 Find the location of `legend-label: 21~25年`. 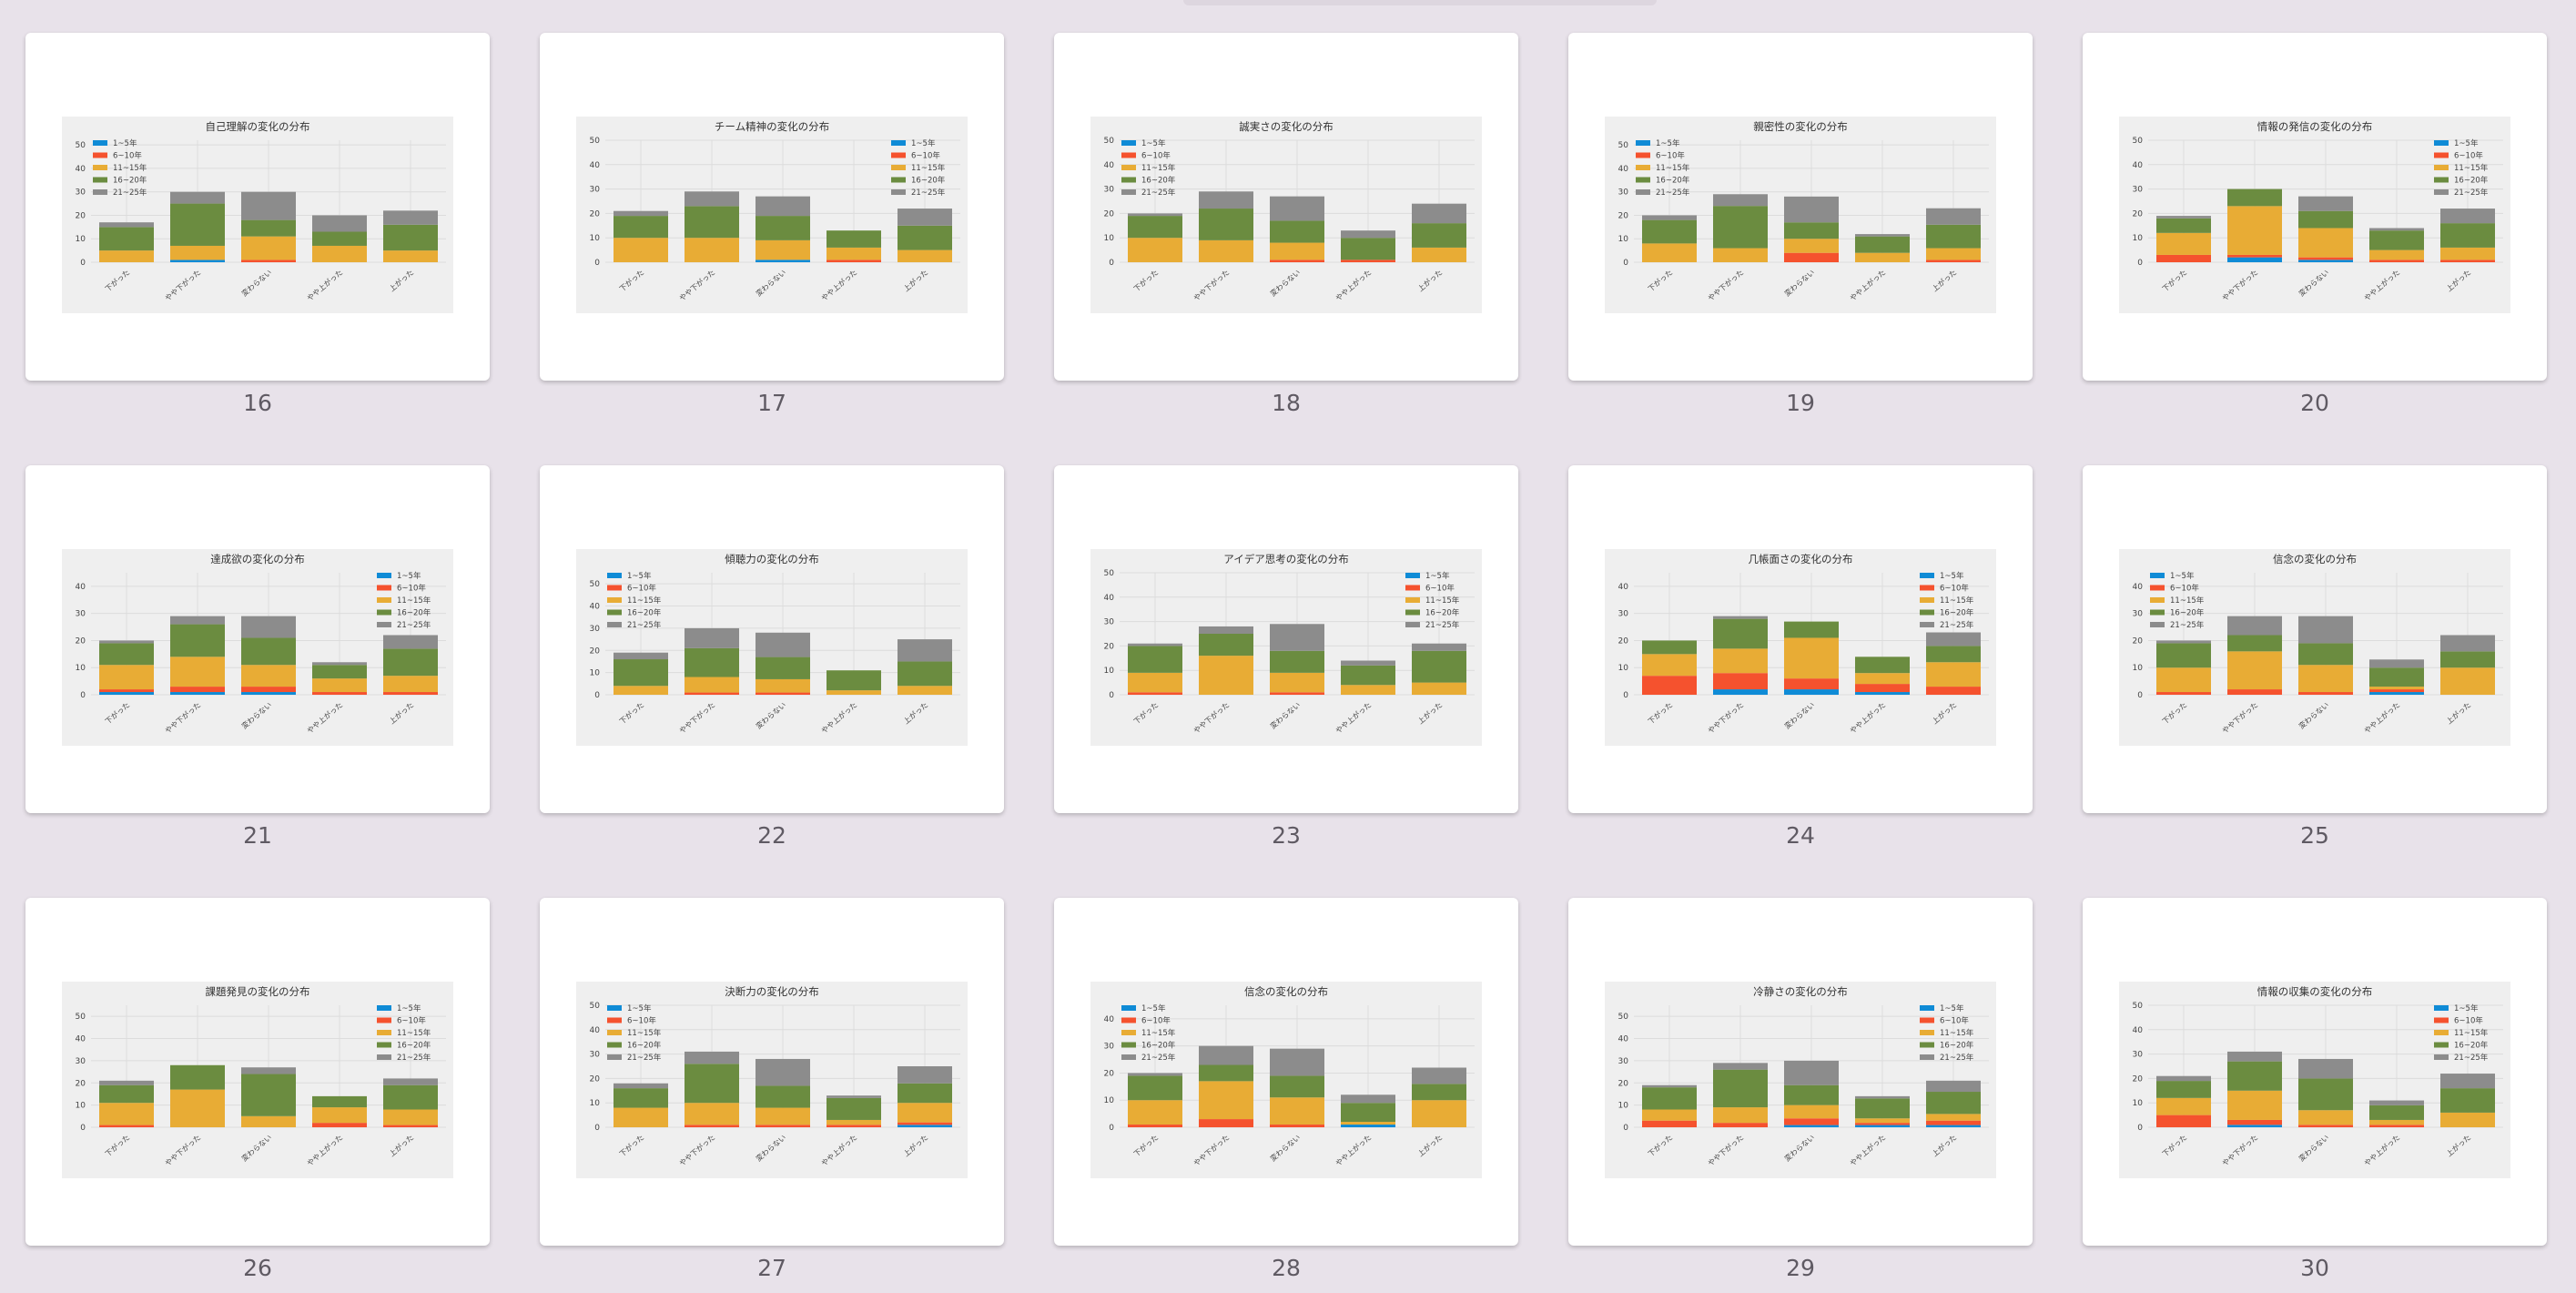

legend-label: 21~25年 is located at coordinates (130, 193).